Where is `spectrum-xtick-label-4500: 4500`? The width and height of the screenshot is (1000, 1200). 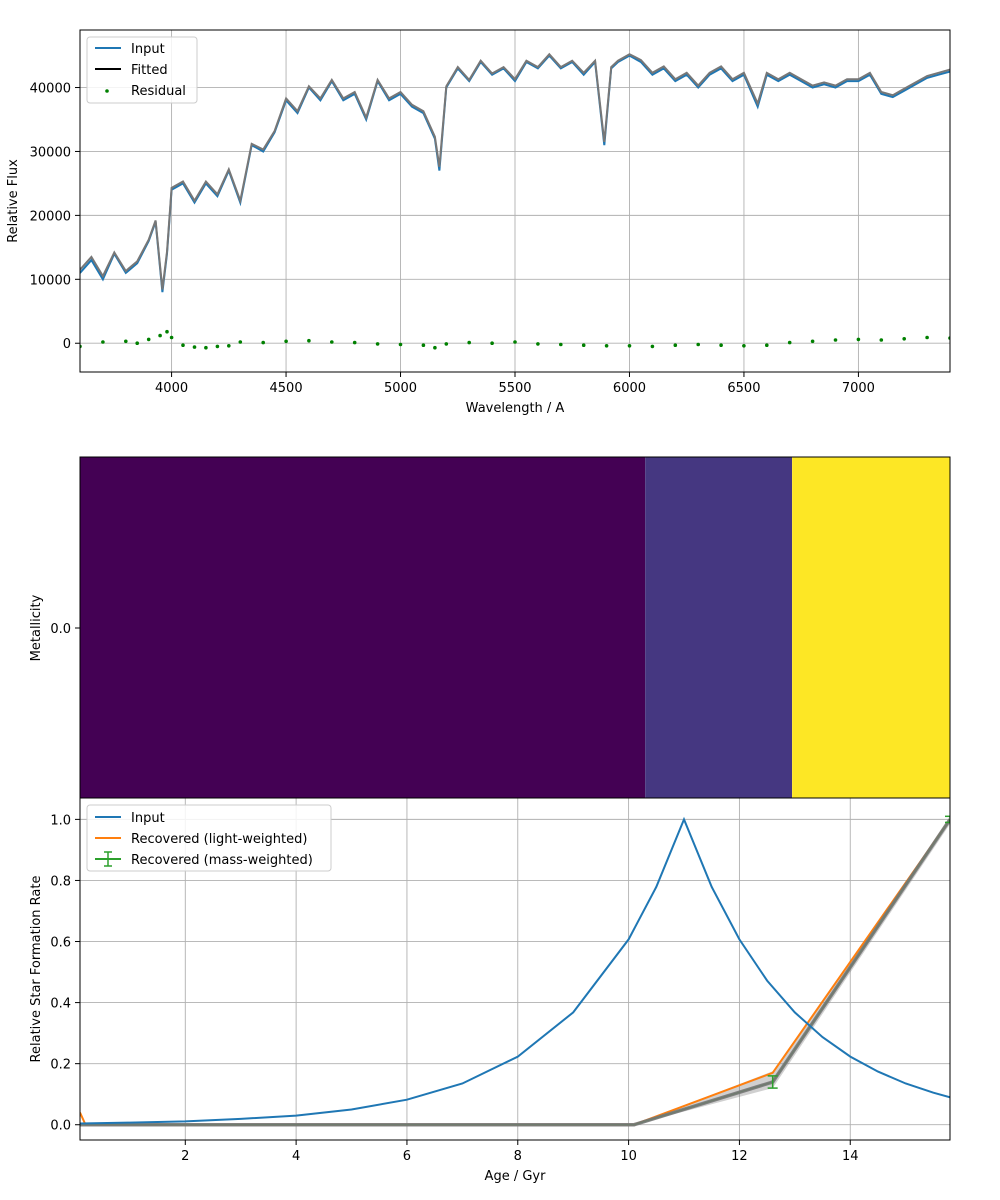
spectrum-xtick-label-4500: 4500 is located at coordinates (286, 388).